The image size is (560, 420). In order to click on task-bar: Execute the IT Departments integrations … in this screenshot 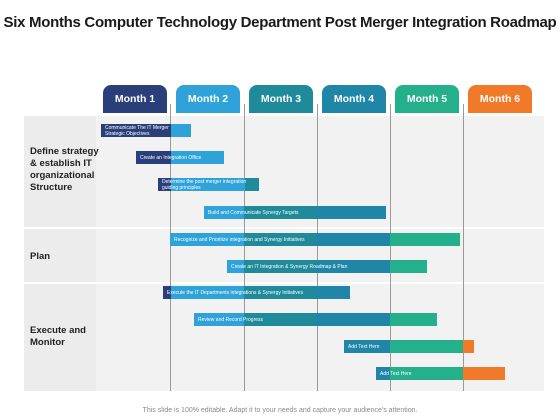, I will do `click(256, 292)`.